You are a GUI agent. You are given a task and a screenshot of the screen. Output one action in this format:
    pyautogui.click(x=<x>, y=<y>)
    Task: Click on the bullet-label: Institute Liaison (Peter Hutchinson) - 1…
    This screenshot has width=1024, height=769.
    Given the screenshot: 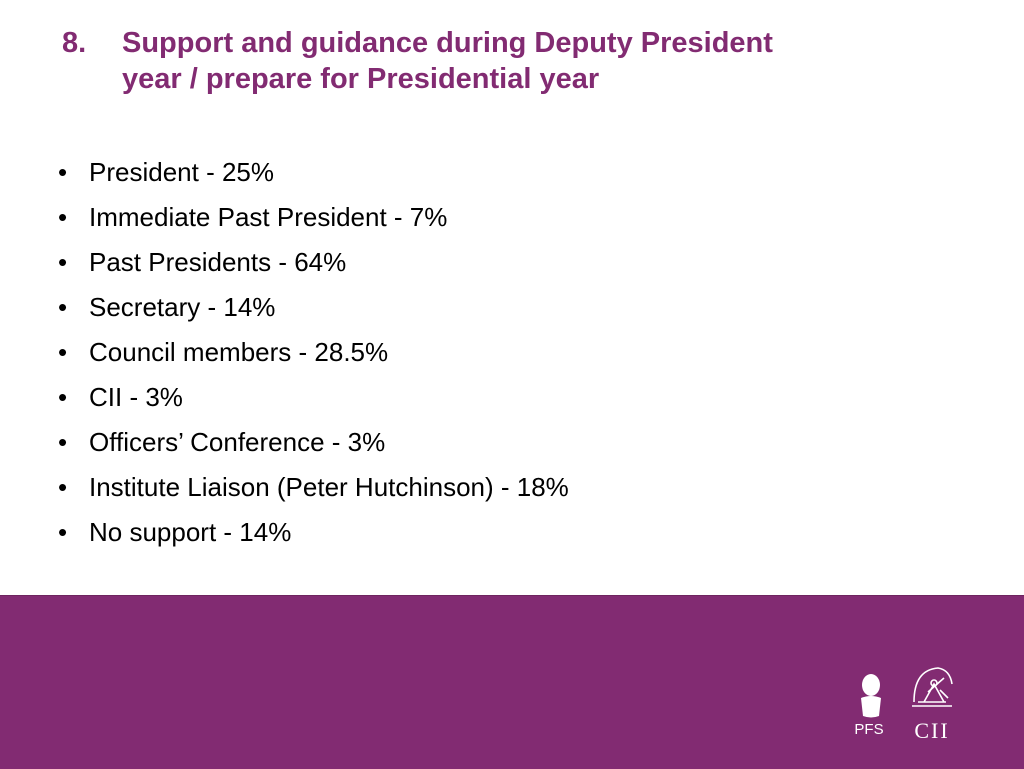 What is the action you would take?
    pyautogui.click(x=329, y=487)
    